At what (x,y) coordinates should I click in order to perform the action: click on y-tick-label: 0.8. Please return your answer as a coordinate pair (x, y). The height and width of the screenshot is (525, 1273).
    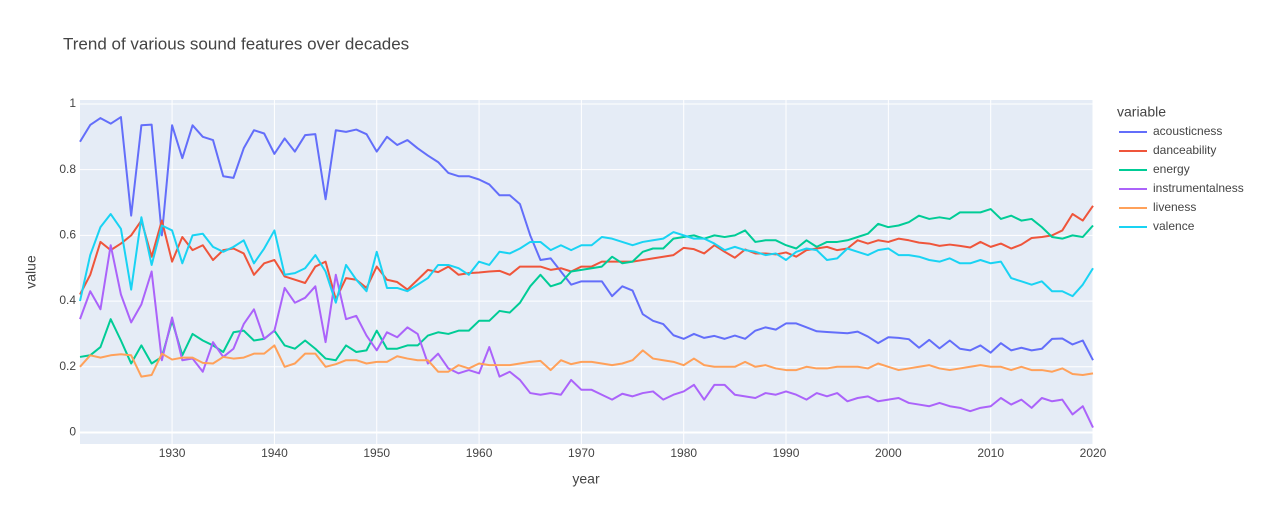
    Looking at the image, I should click on (67, 169).